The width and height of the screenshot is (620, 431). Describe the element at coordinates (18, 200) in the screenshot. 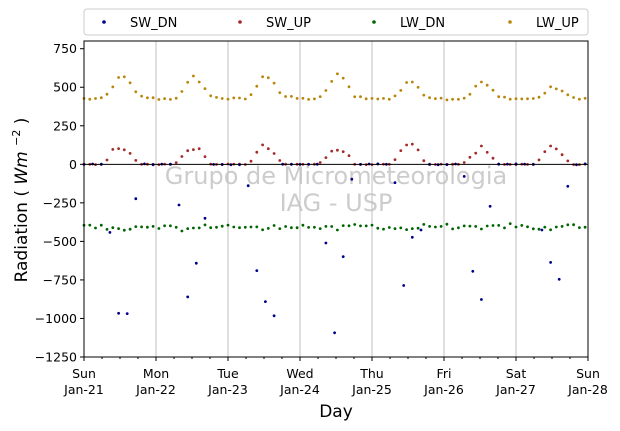

I see `y-axis-label: Radiation ( Wm −2 )` at that location.